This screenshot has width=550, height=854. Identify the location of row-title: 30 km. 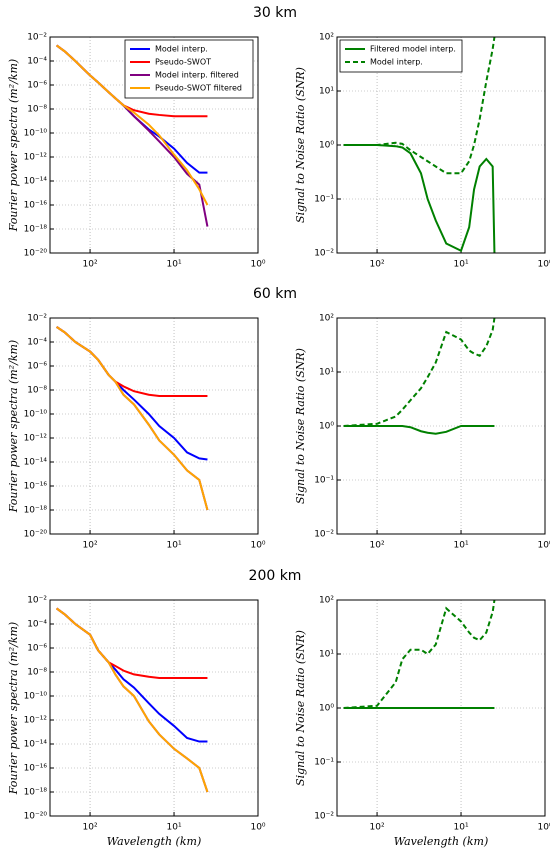
(275, 13).